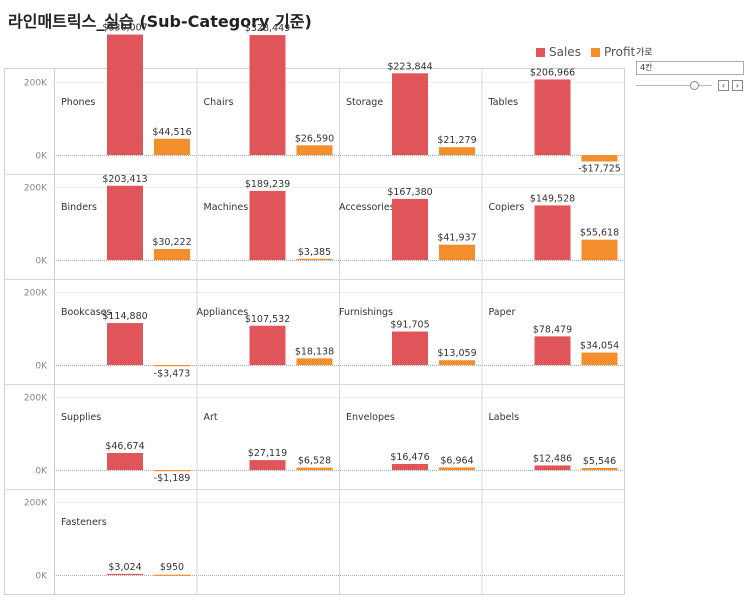 The image size is (752, 602). Describe the element at coordinates (160, 21) in the screenshot. I see `page-title: 라인매트릭스_실습 (Sub-Category 기준)` at that location.